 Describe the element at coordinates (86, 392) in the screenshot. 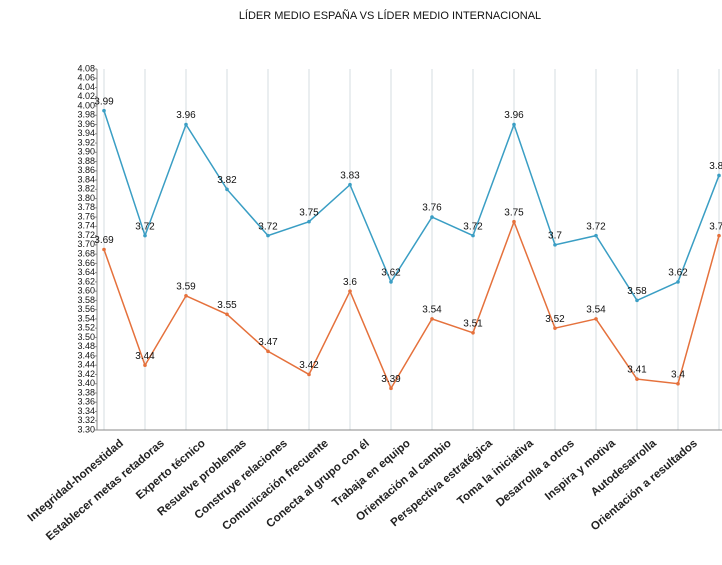

I see `y-tick-label: 3.38` at that location.